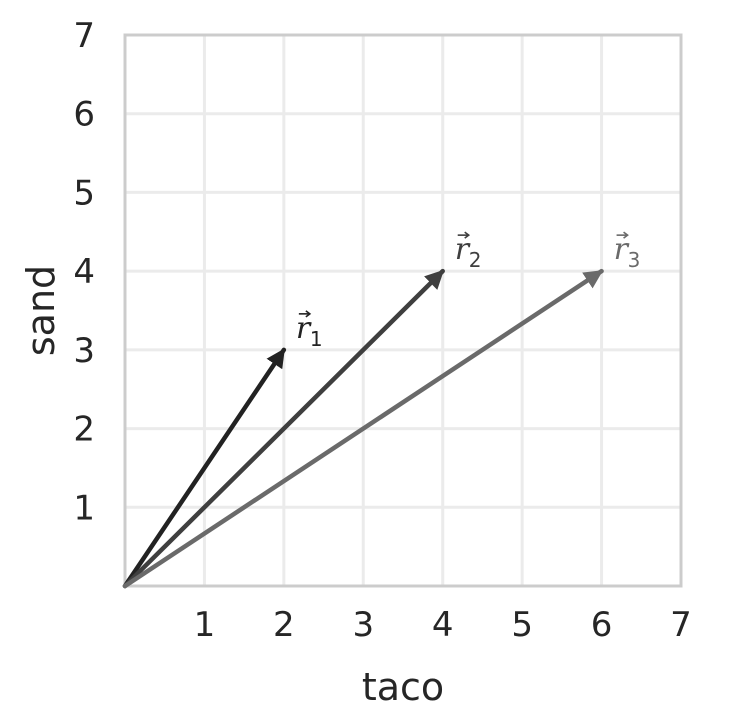 Image resolution: width=754 pixels, height=722 pixels. Describe the element at coordinates (475, 260) in the screenshot. I see `vector-label-subscript: 2` at that location.